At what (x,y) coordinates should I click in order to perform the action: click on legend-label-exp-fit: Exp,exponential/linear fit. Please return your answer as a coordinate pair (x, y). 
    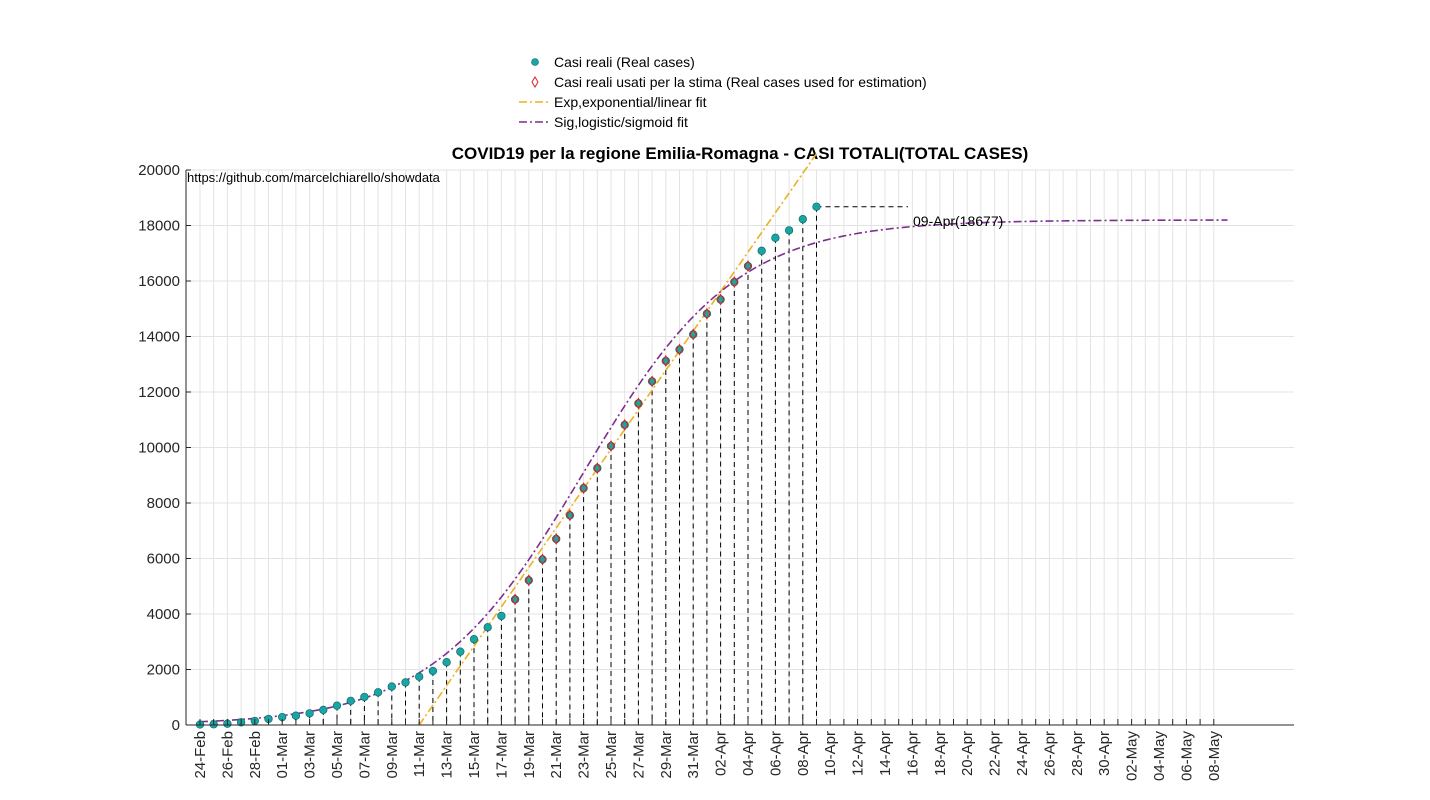
    Looking at the image, I should click on (630, 102).